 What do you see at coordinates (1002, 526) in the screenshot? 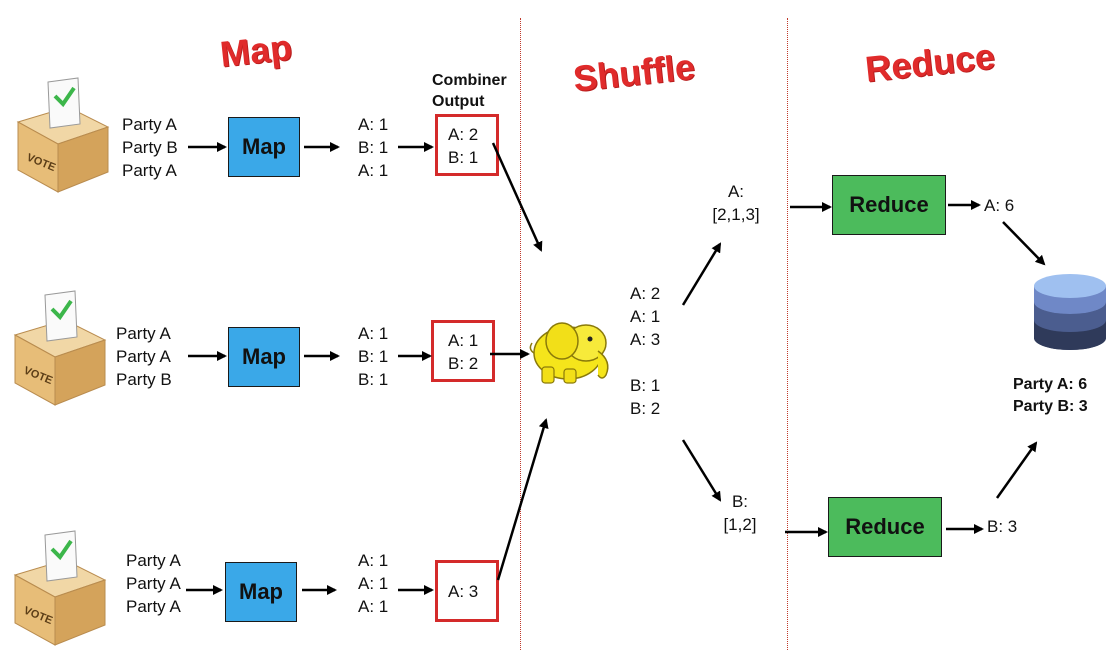
I see `reduce-output-b: B: 3` at bounding box center [1002, 526].